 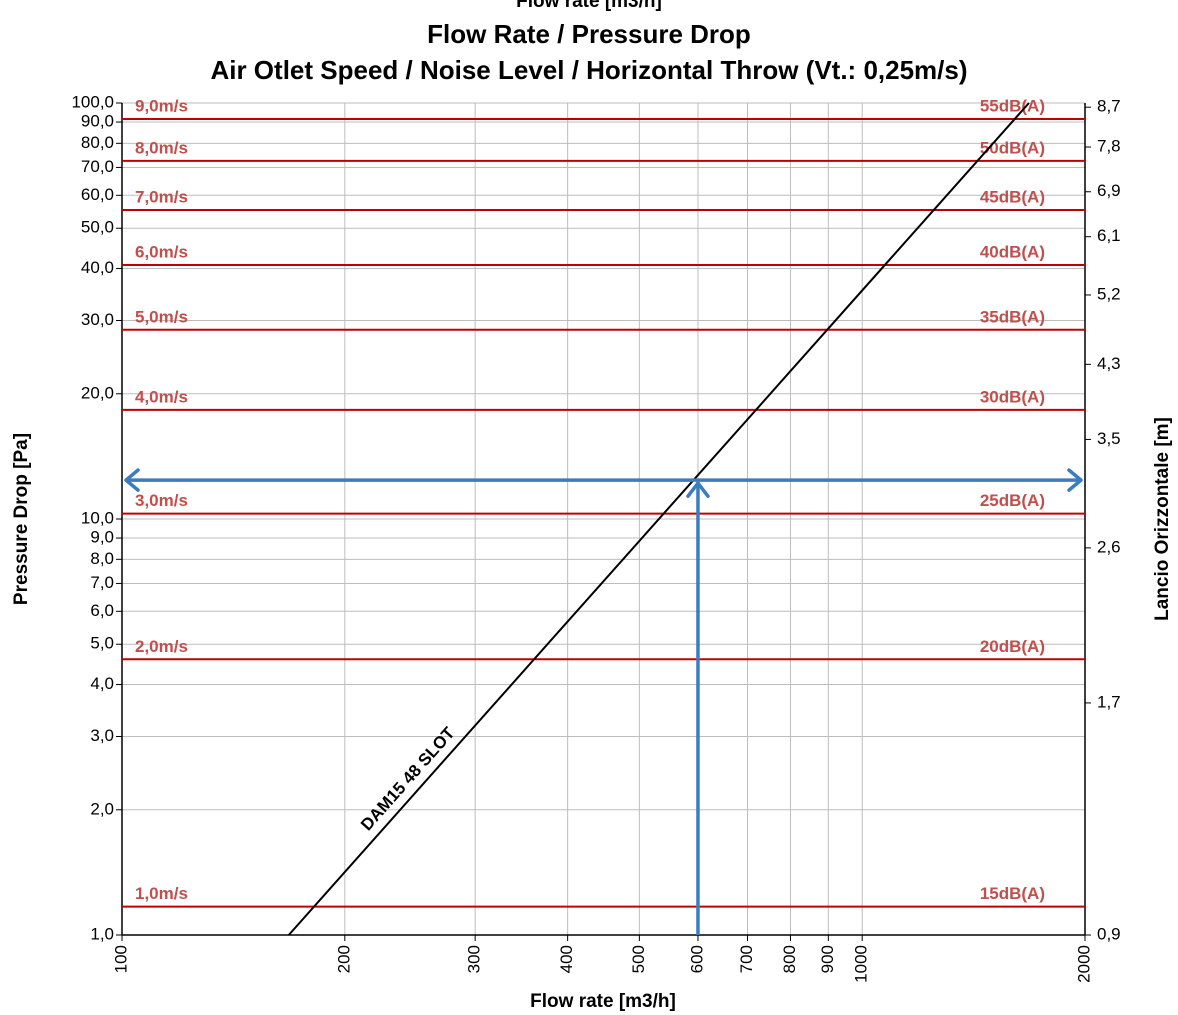 I want to click on speed-label: 5,0m/s, so click(x=161, y=316).